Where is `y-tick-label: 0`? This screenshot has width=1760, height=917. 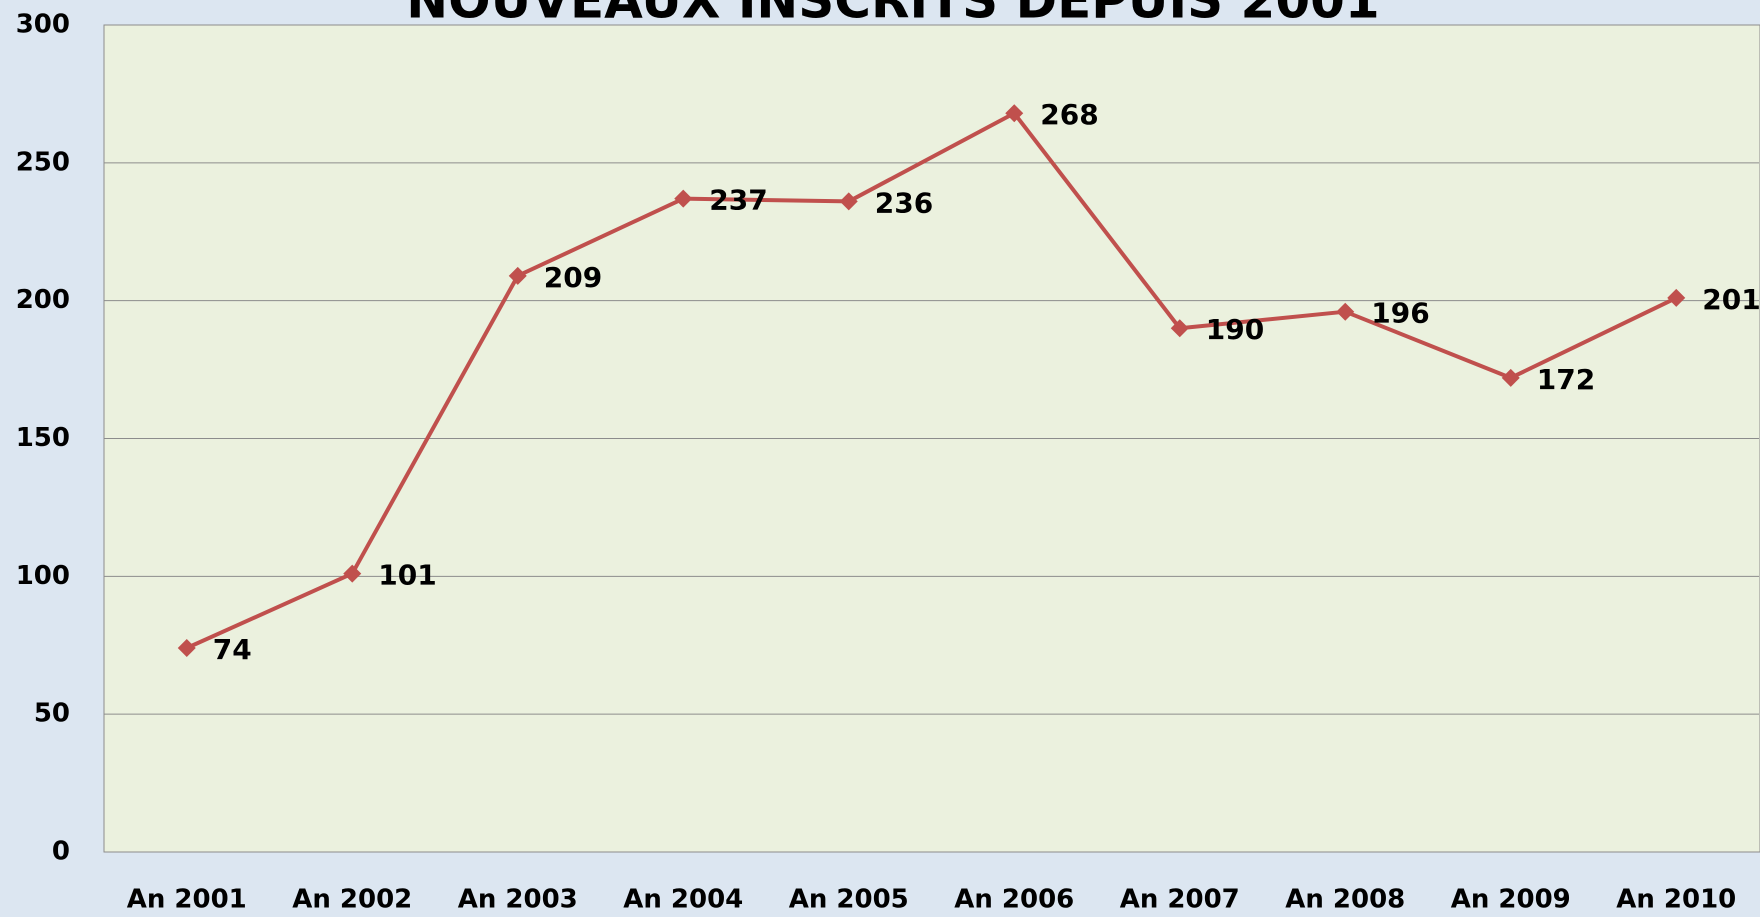
y-tick-label: 0 is located at coordinates (61, 852).